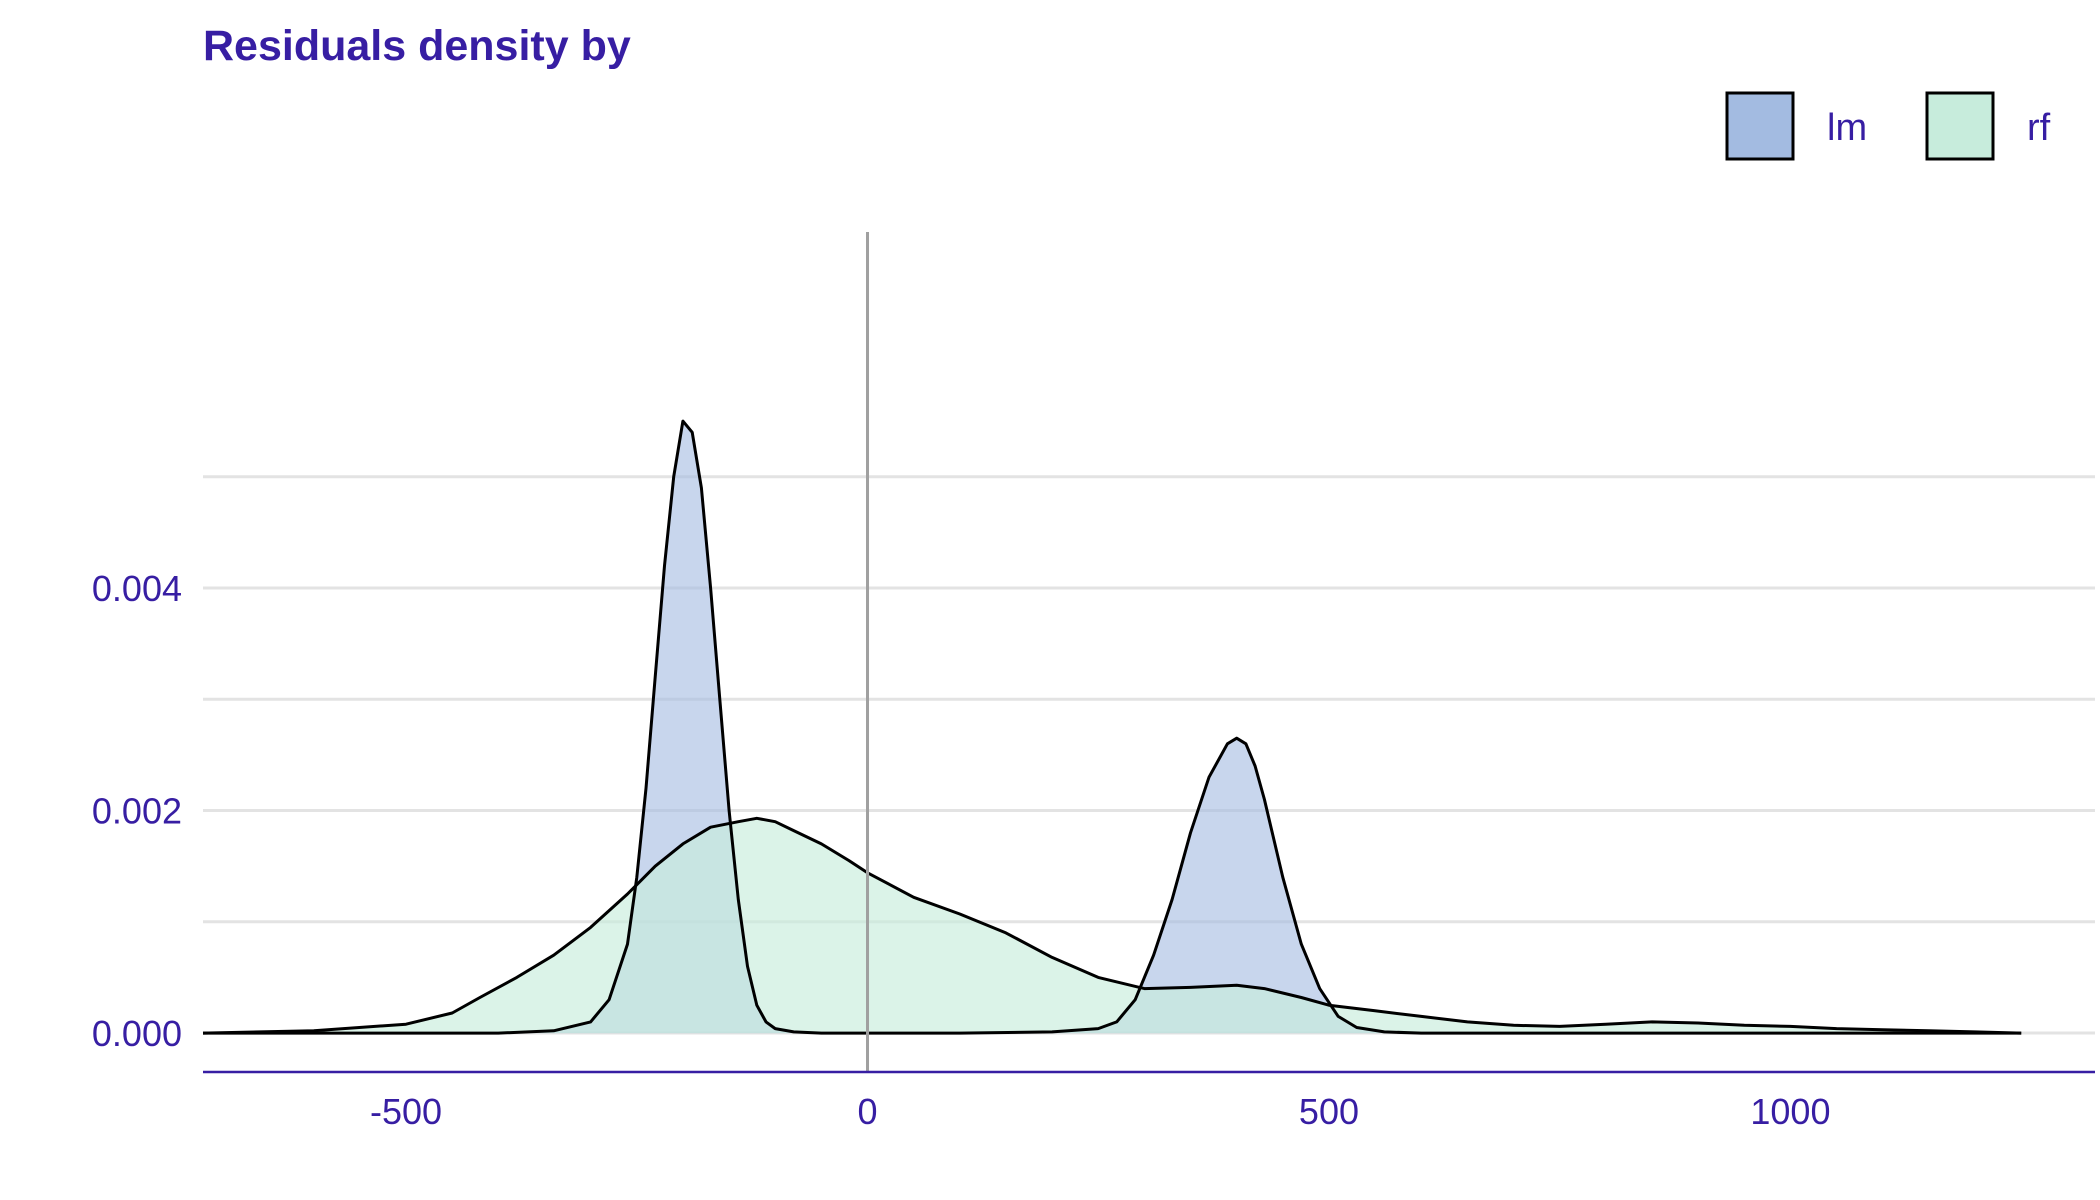  I want to click on legend-label-rf: rf, so click(2039, 128).